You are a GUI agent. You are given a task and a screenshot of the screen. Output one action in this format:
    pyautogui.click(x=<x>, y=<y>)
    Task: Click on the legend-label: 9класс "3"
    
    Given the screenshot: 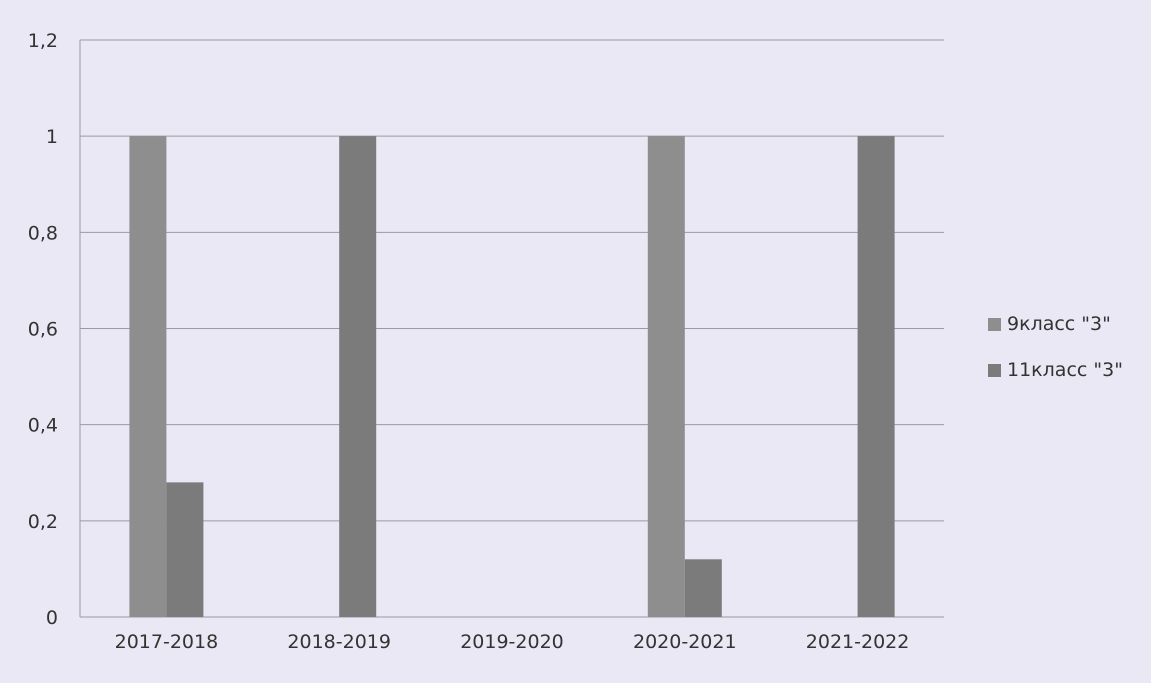 What is the action you would take?
    pyautogui.click(x=1059, y=324)
    